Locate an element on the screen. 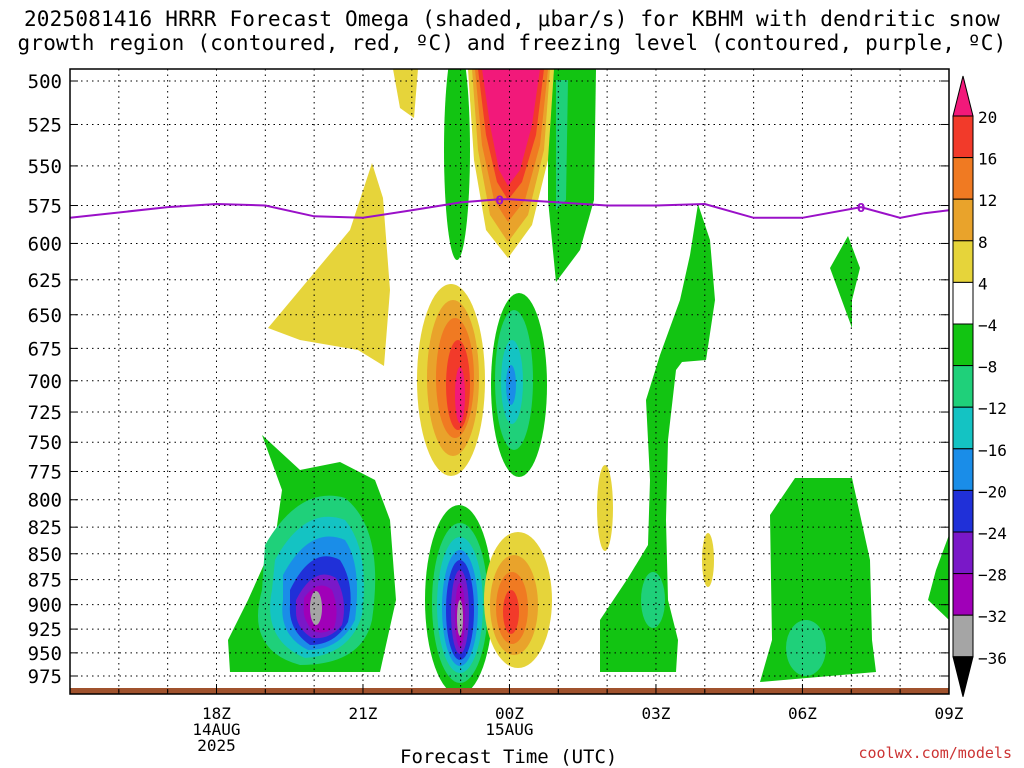  colorbar-label: −12 is located at coordinates (992, 408).